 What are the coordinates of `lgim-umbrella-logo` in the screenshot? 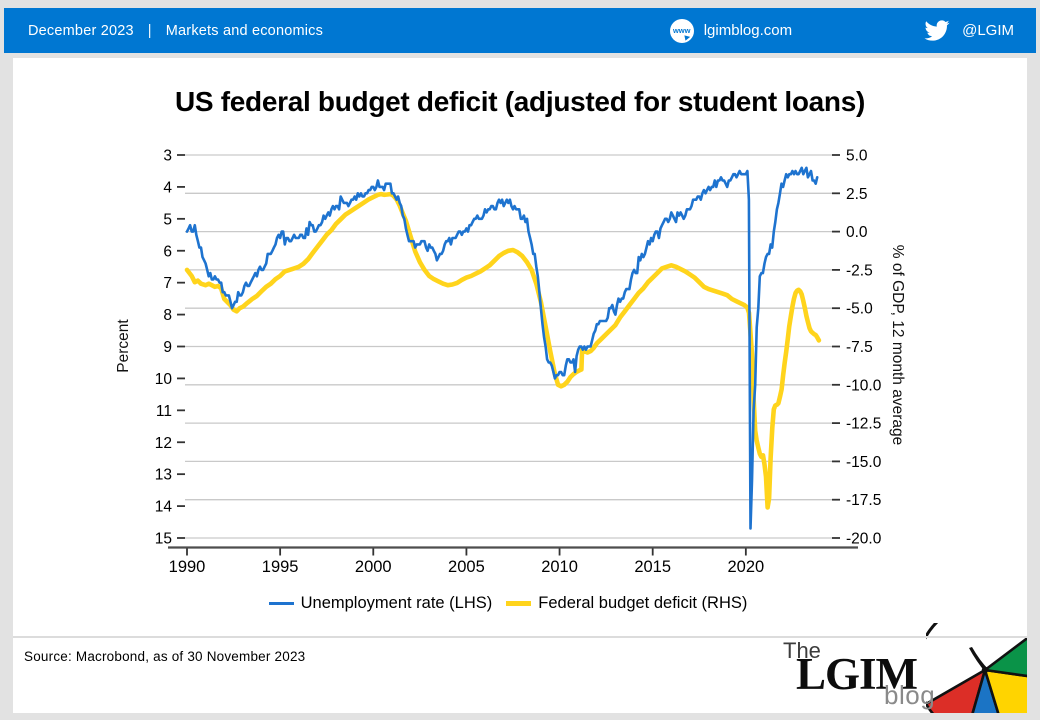 It's located at (976, 668).